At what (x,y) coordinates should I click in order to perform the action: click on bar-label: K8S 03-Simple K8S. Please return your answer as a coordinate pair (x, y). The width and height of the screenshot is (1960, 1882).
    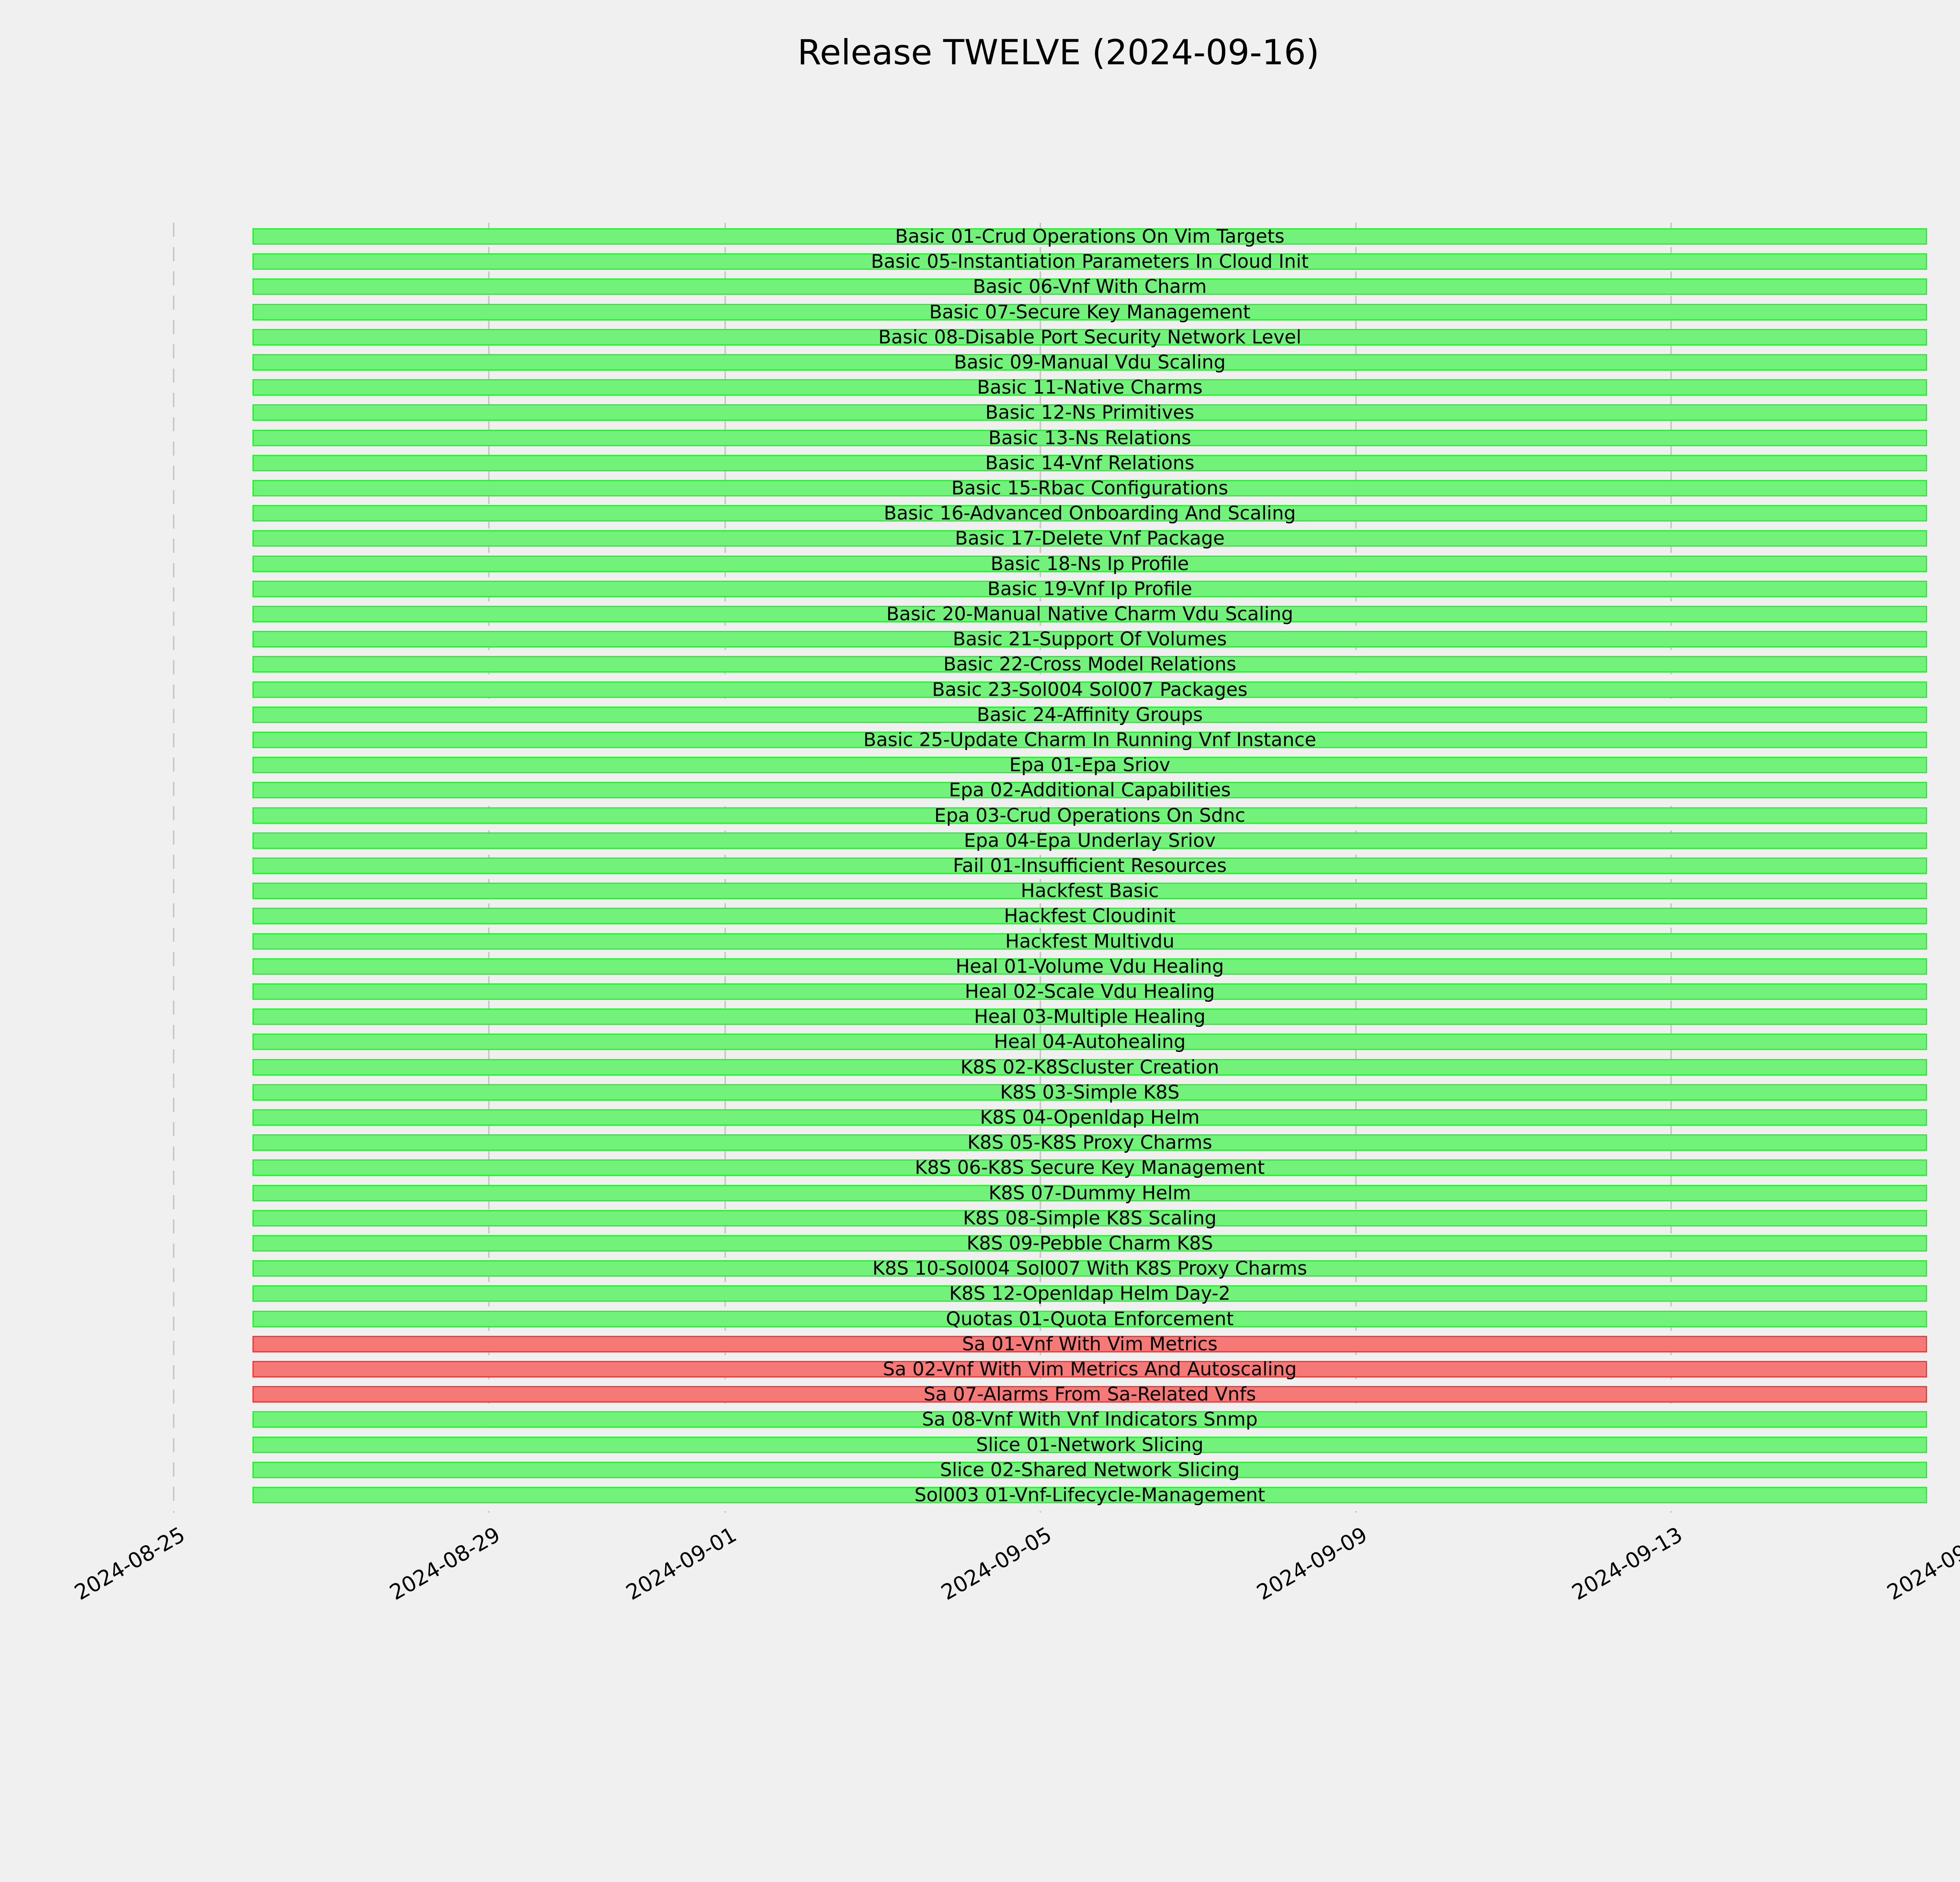
    Looking at the image, I should click on (1090, 1092).